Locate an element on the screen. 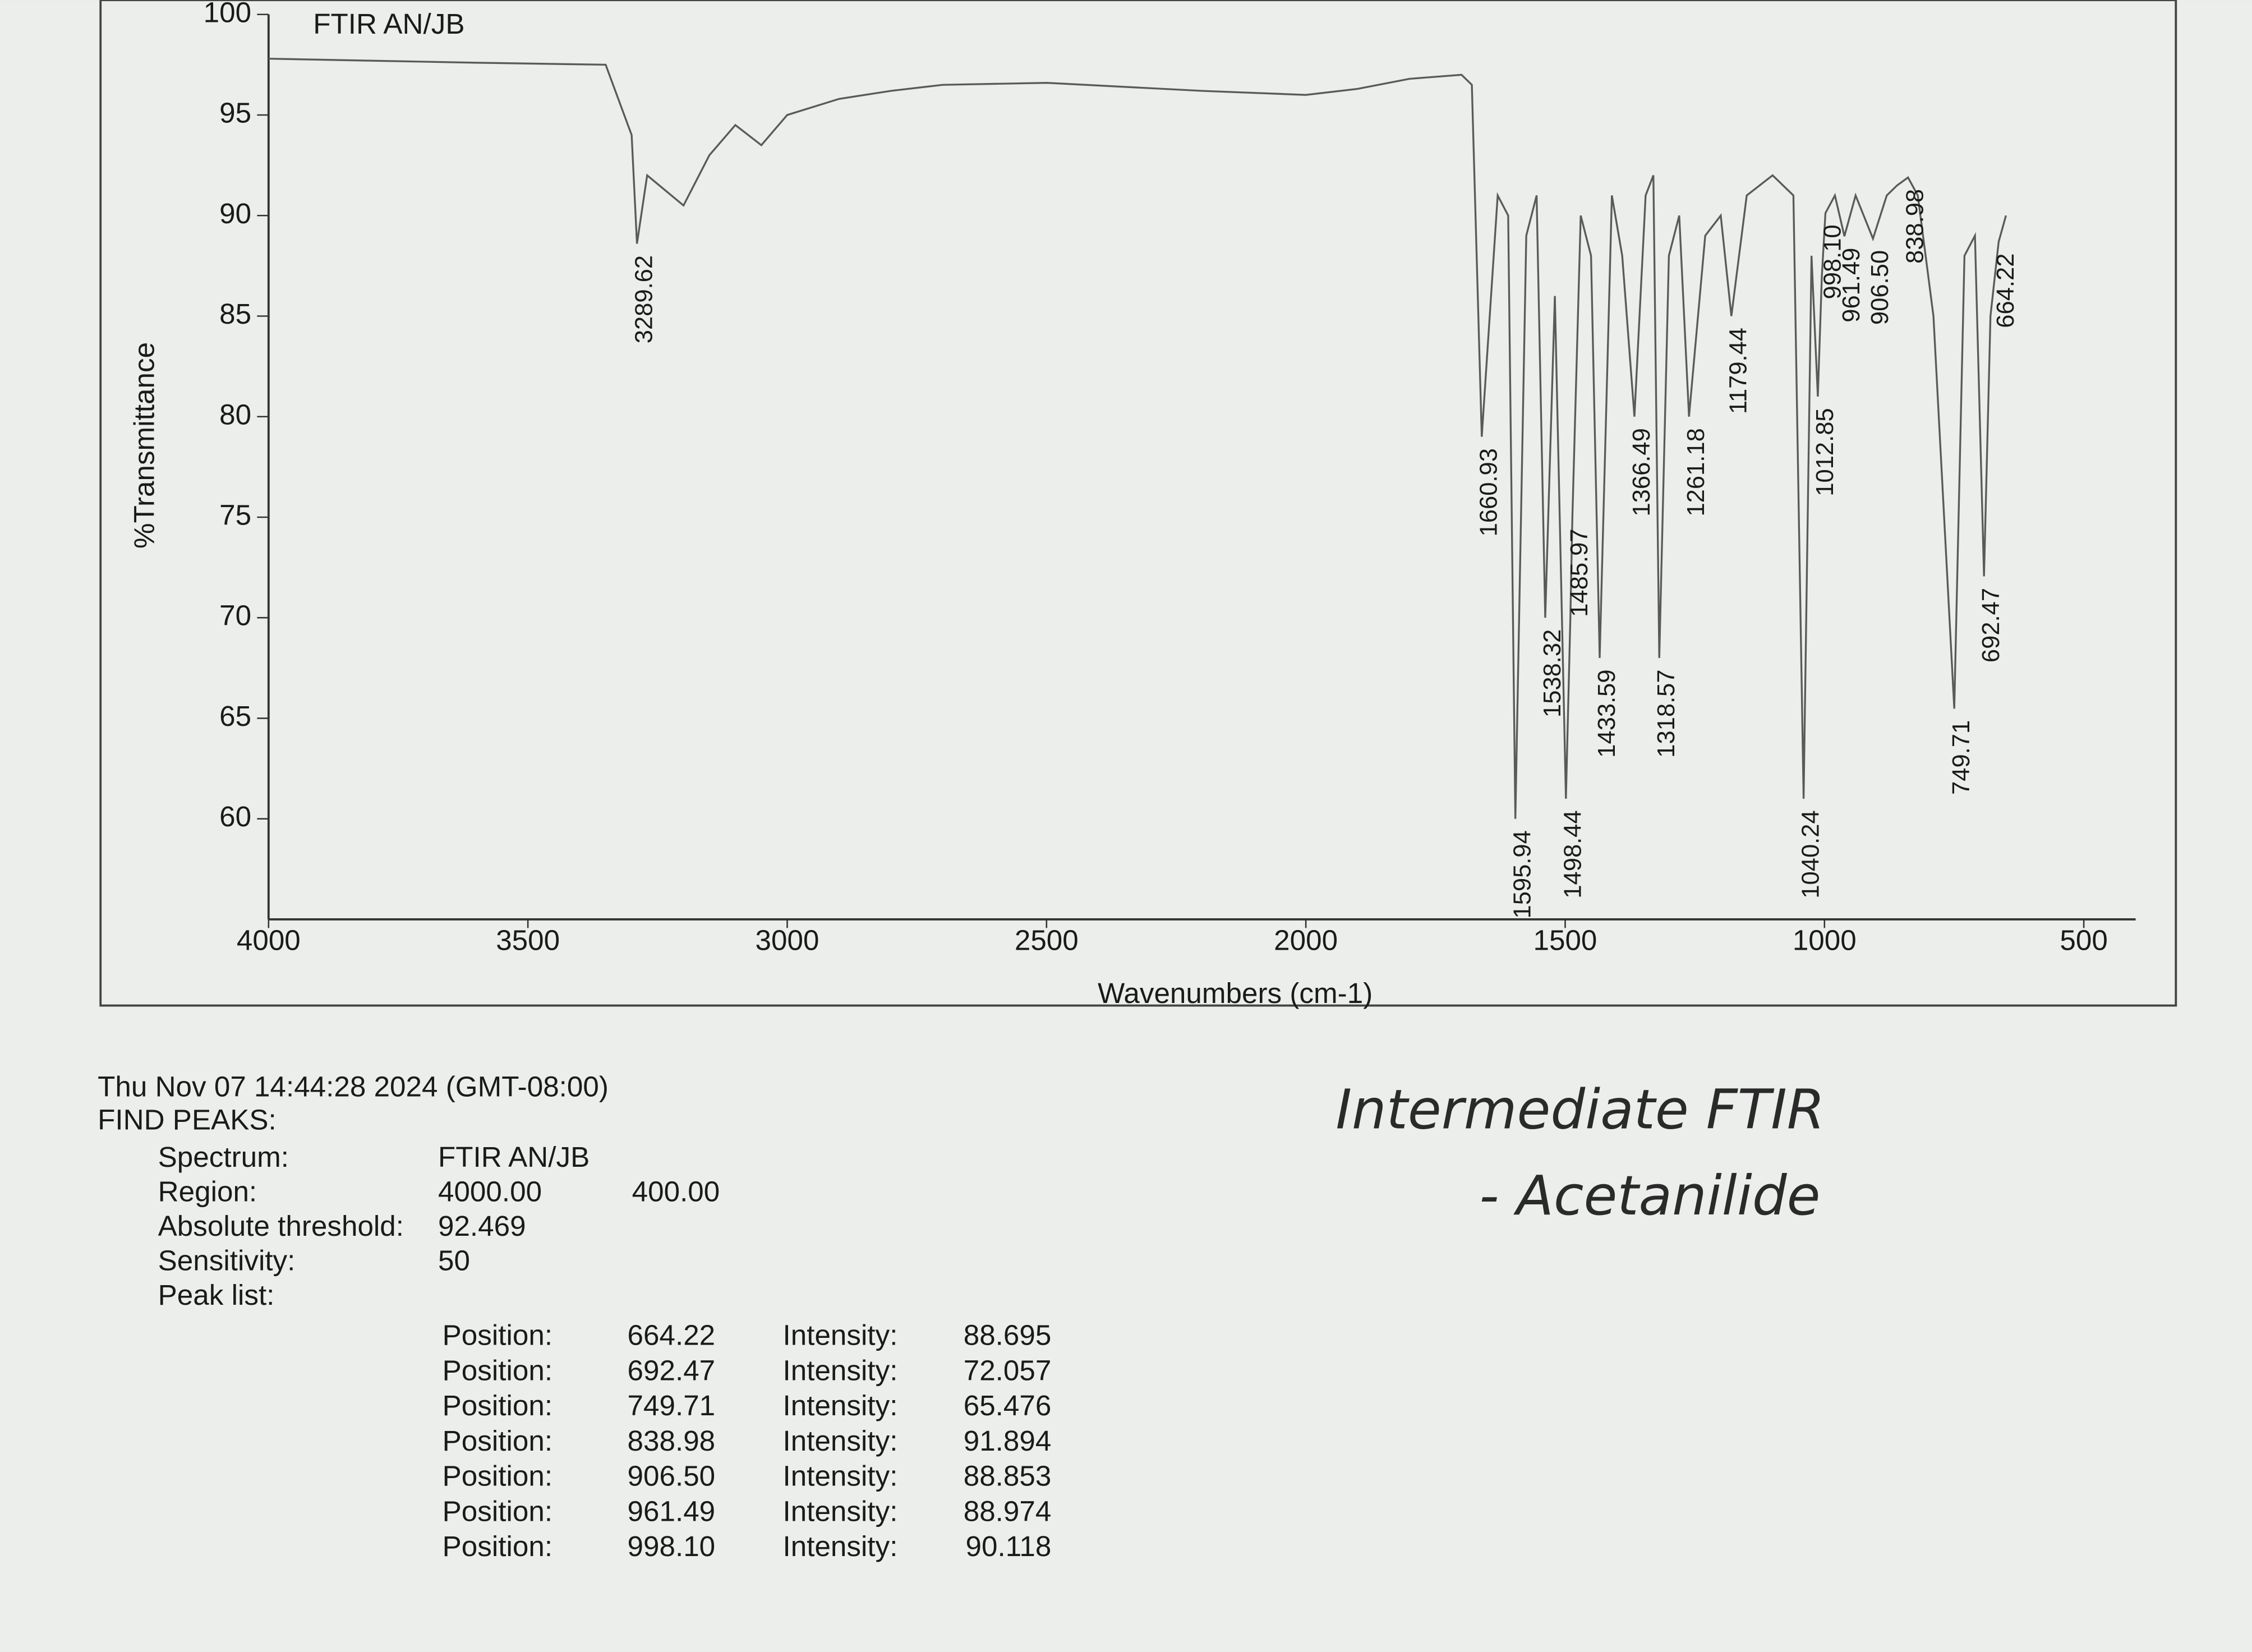 The width and height of the screenshot is (2252, 1652). peak-table-cell: 72.057 is located at coordinates (1008, 1370).